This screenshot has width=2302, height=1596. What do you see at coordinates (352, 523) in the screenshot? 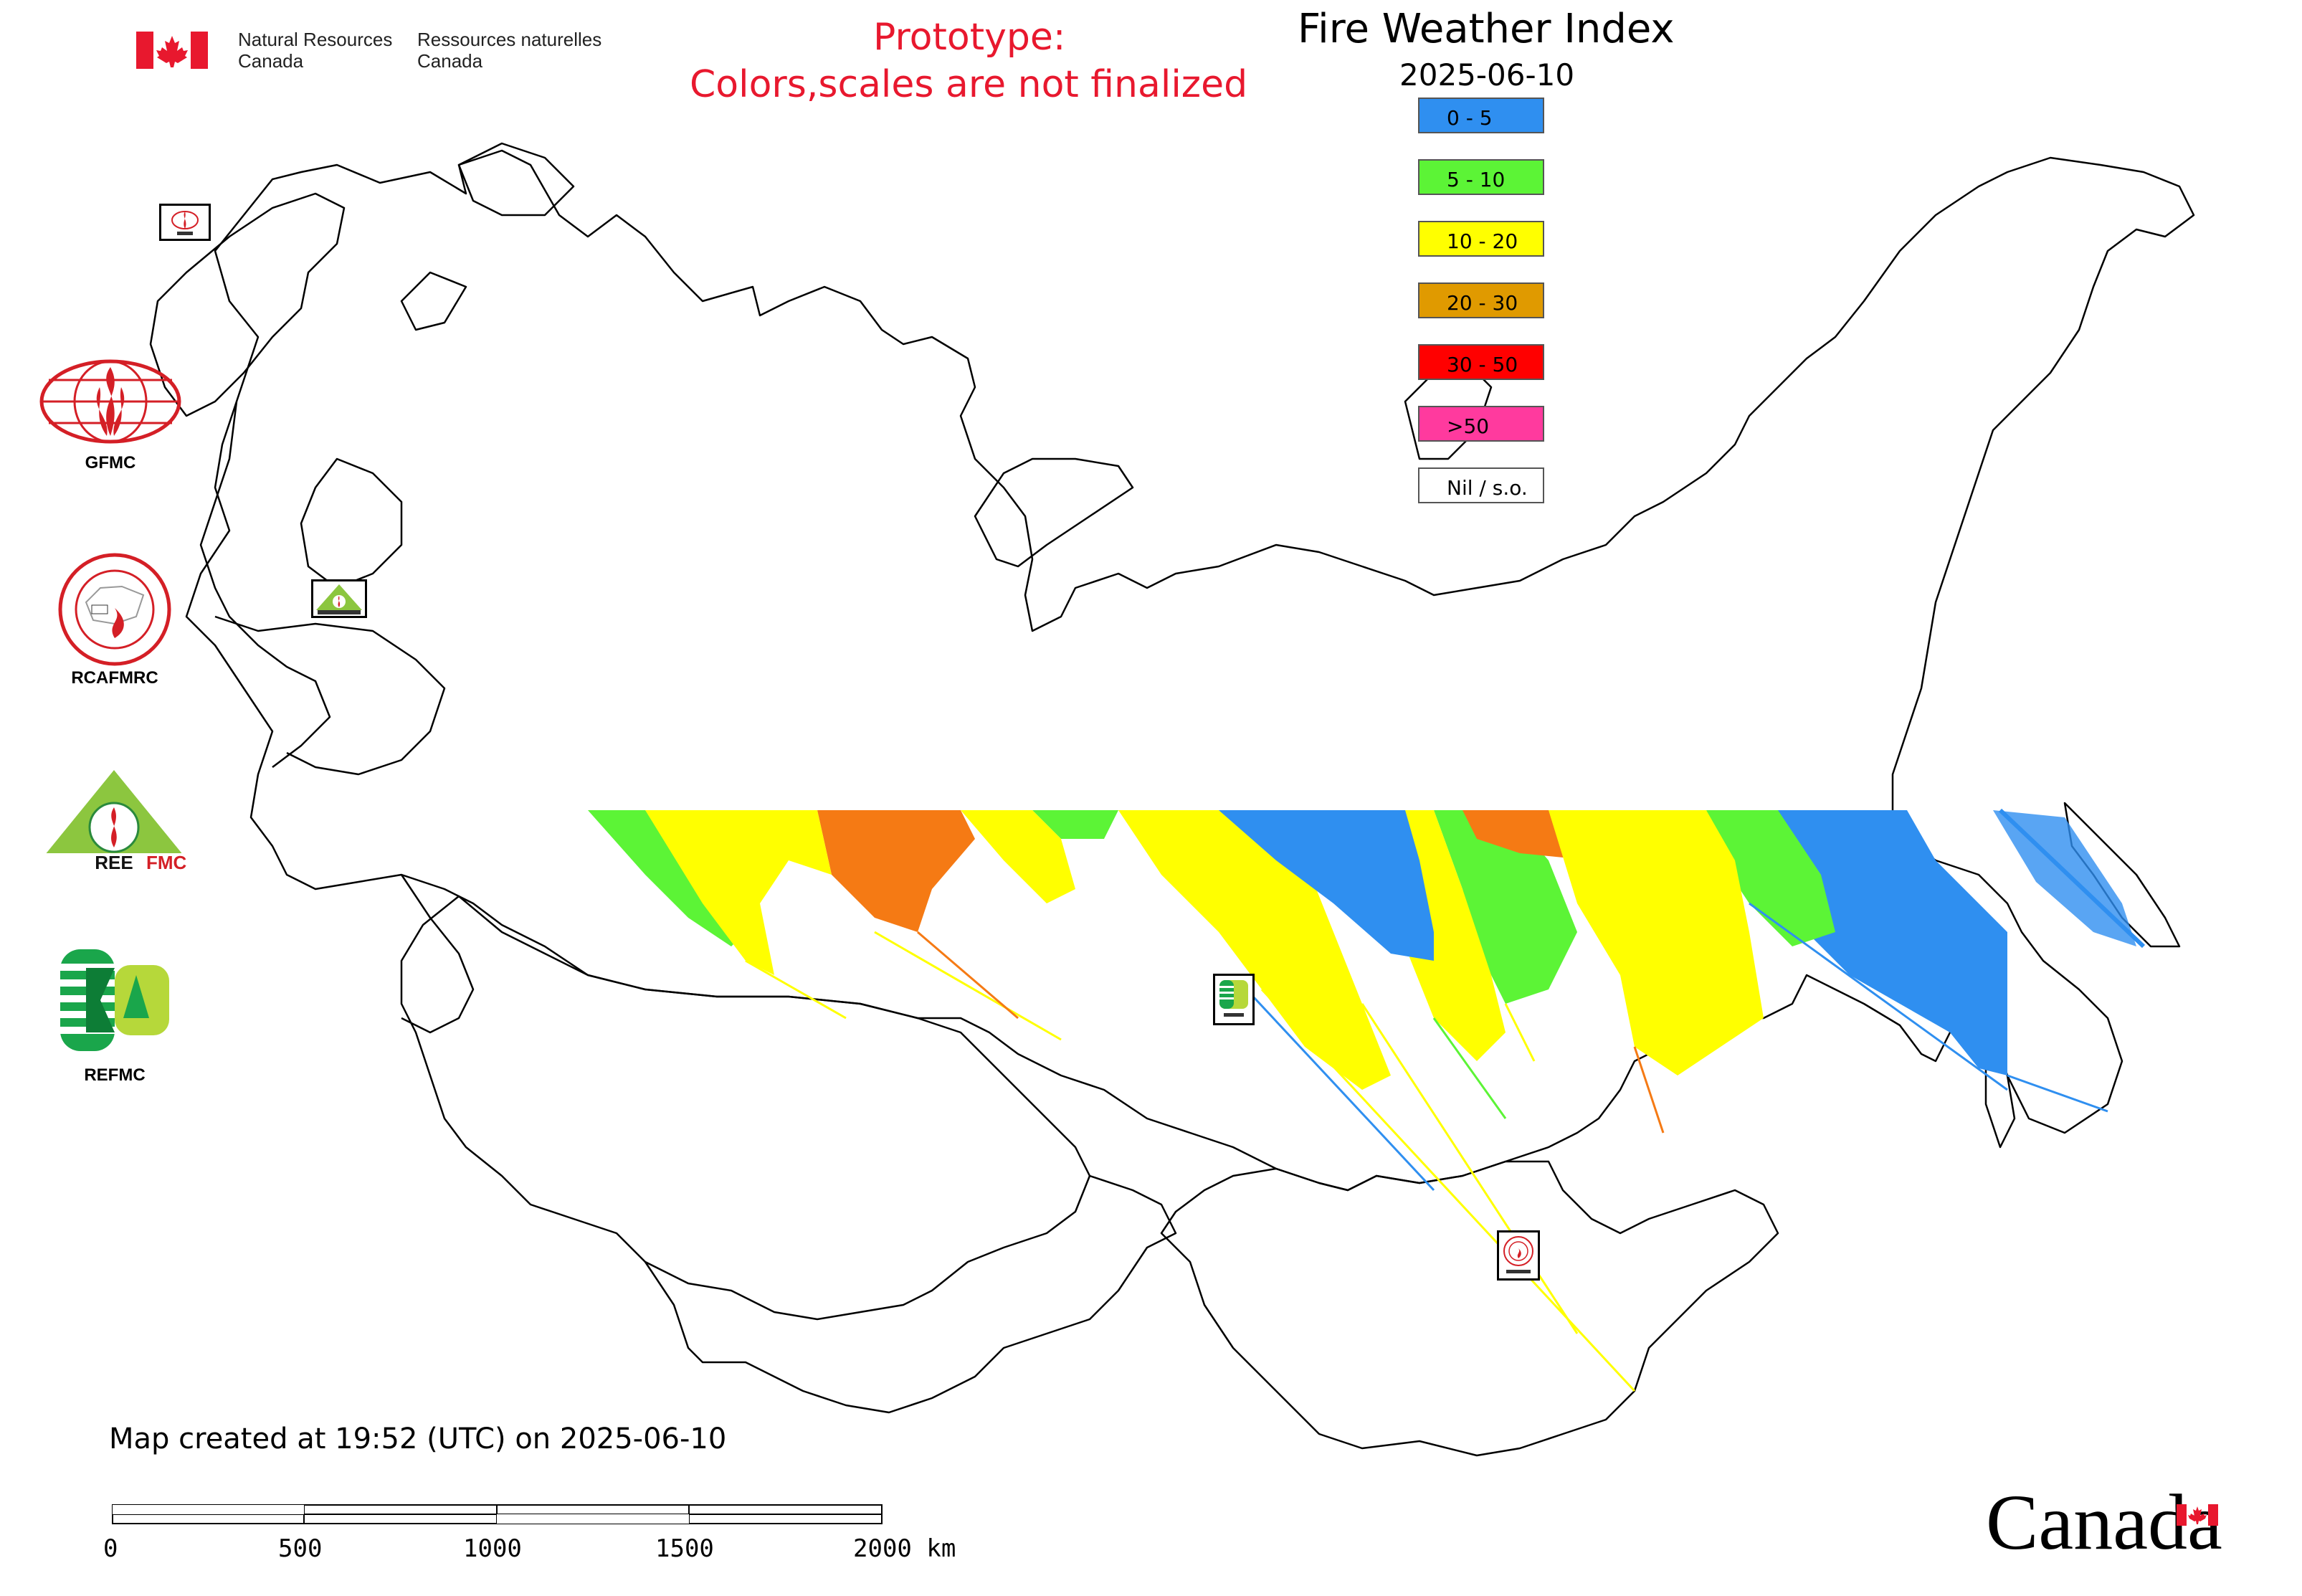
I see `belarus-border` at bounding box center [352, 523].